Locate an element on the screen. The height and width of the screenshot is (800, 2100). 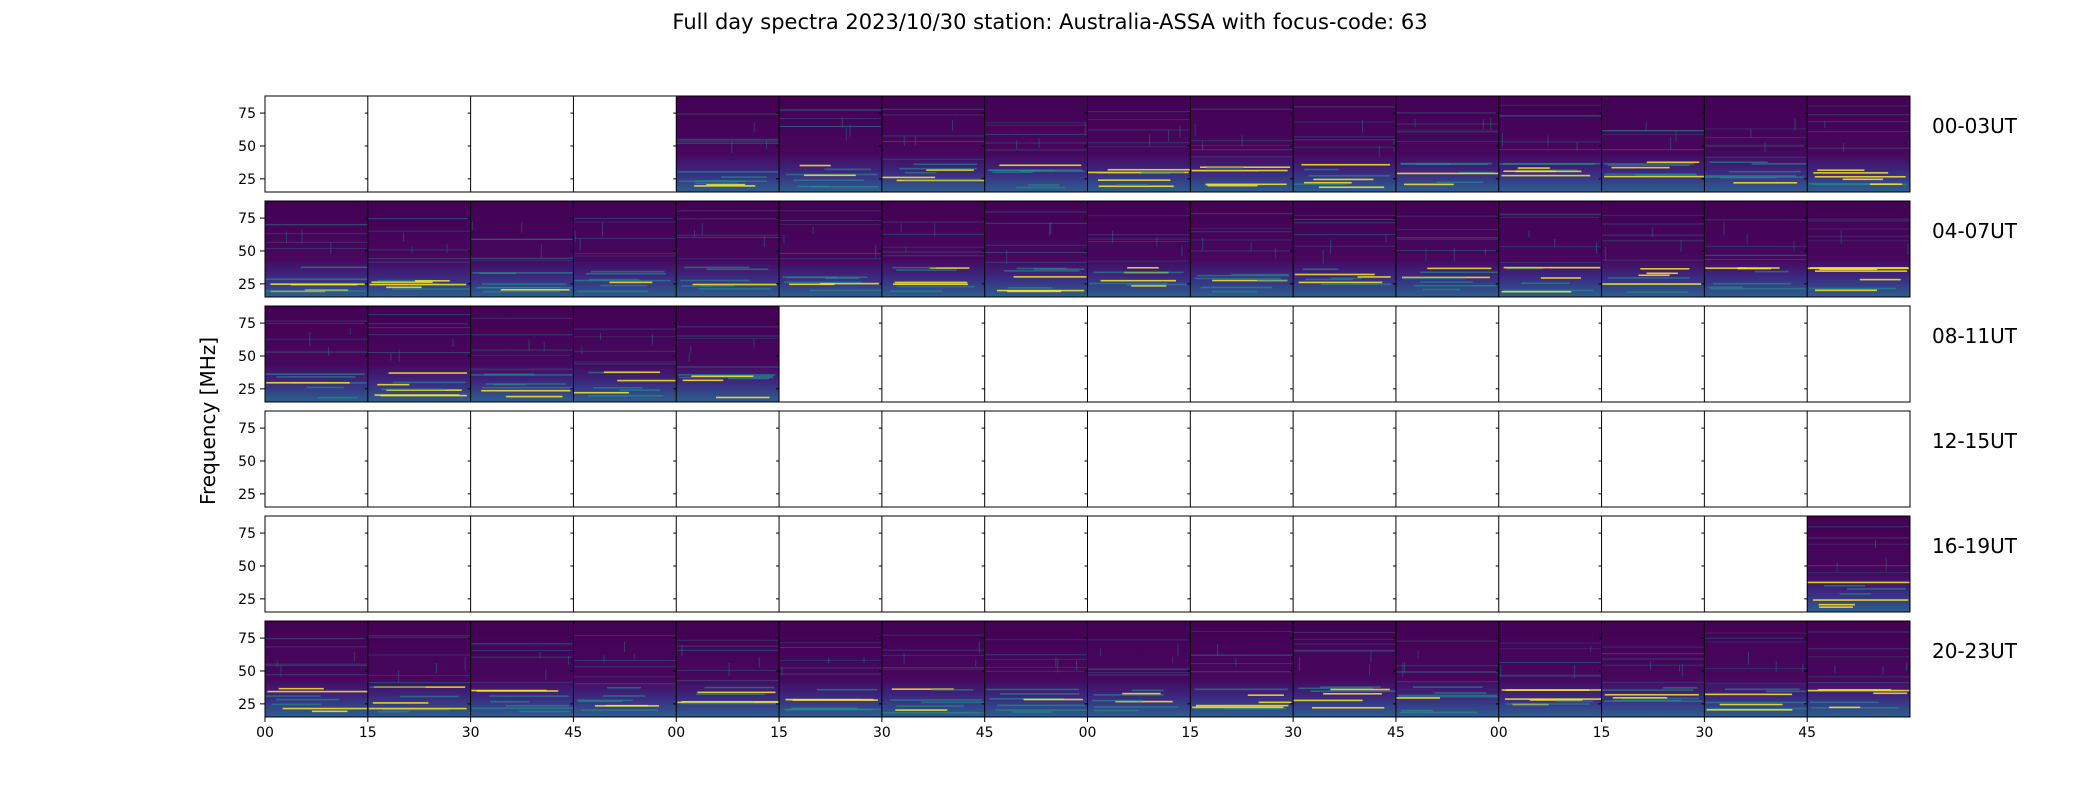
spectra-row-04-07UT: 75 50 25 04-07UT is located at coordinates (1128, 249).